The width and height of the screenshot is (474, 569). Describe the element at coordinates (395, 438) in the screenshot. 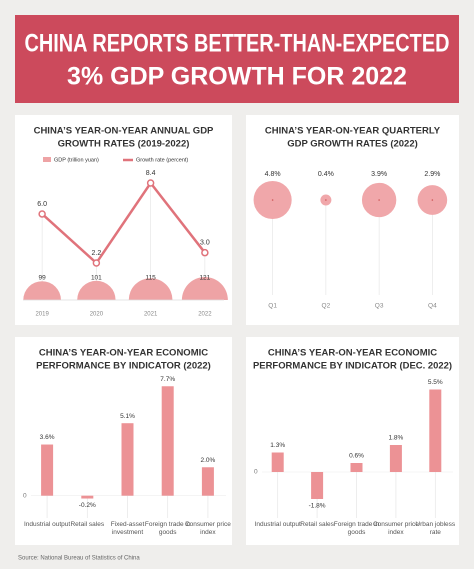

I see `value-label: 1.8%` at that location.